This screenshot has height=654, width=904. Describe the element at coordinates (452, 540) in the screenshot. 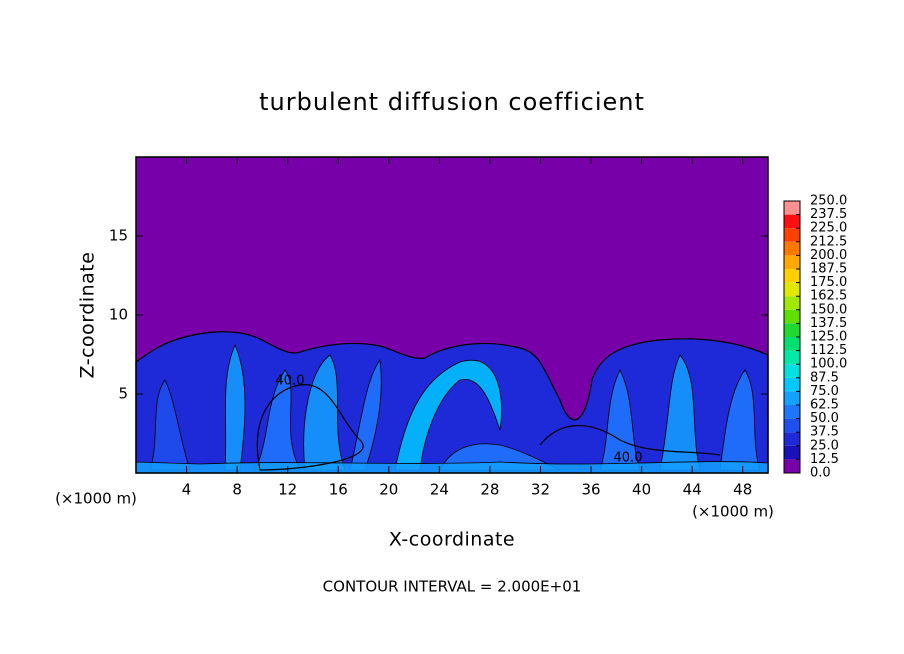

I see `x-axis-label: X-coordinate` at that location.